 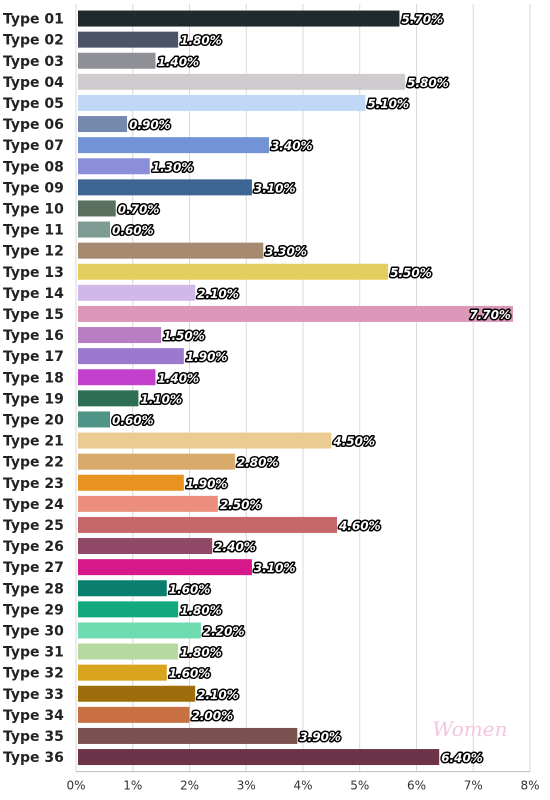 What do you see at coordinates (241, 505) in the screenshot?
I see `data-label: 2.50%` at bounding box center [241, 505].